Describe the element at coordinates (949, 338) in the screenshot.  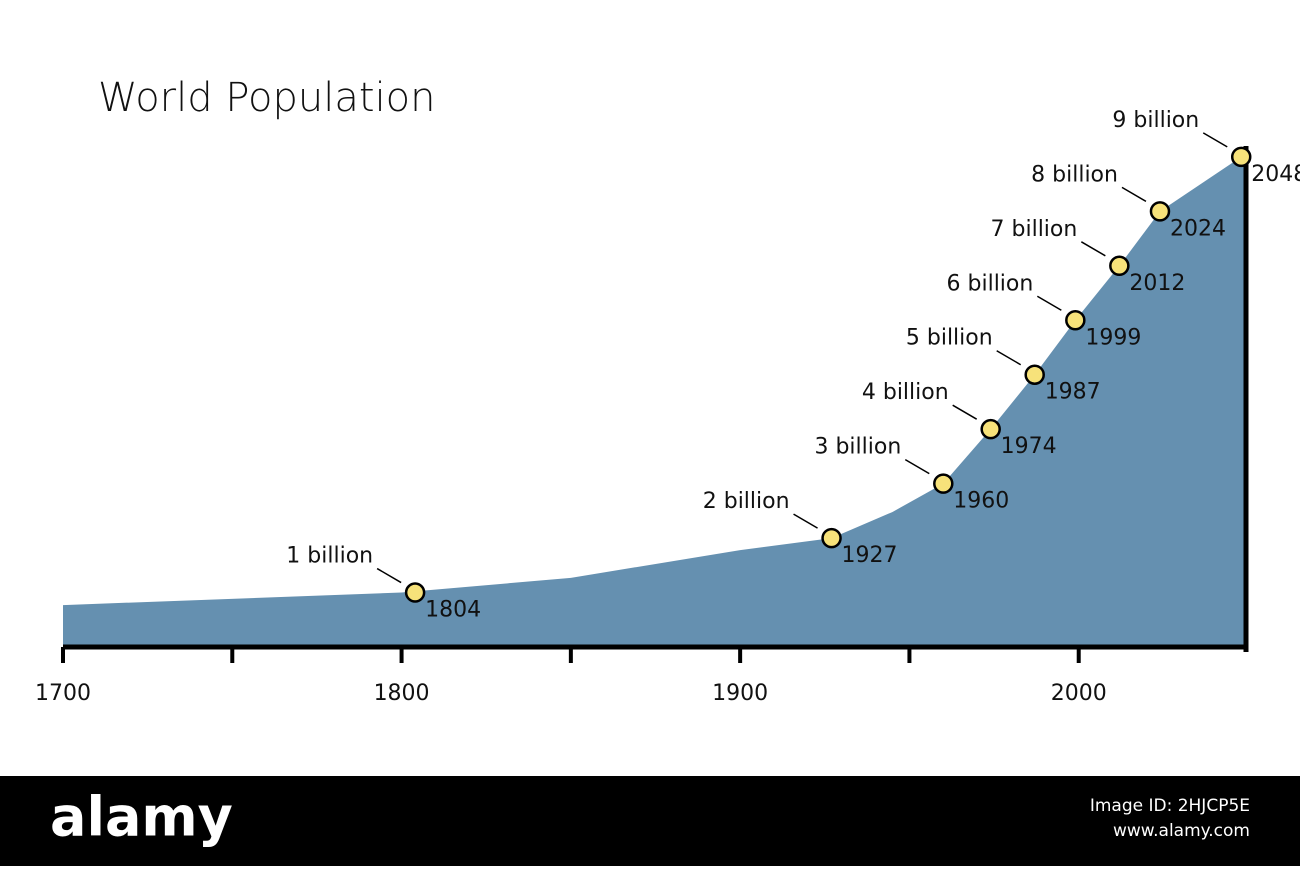
I see `milestone-label: 5 billion` at that location.